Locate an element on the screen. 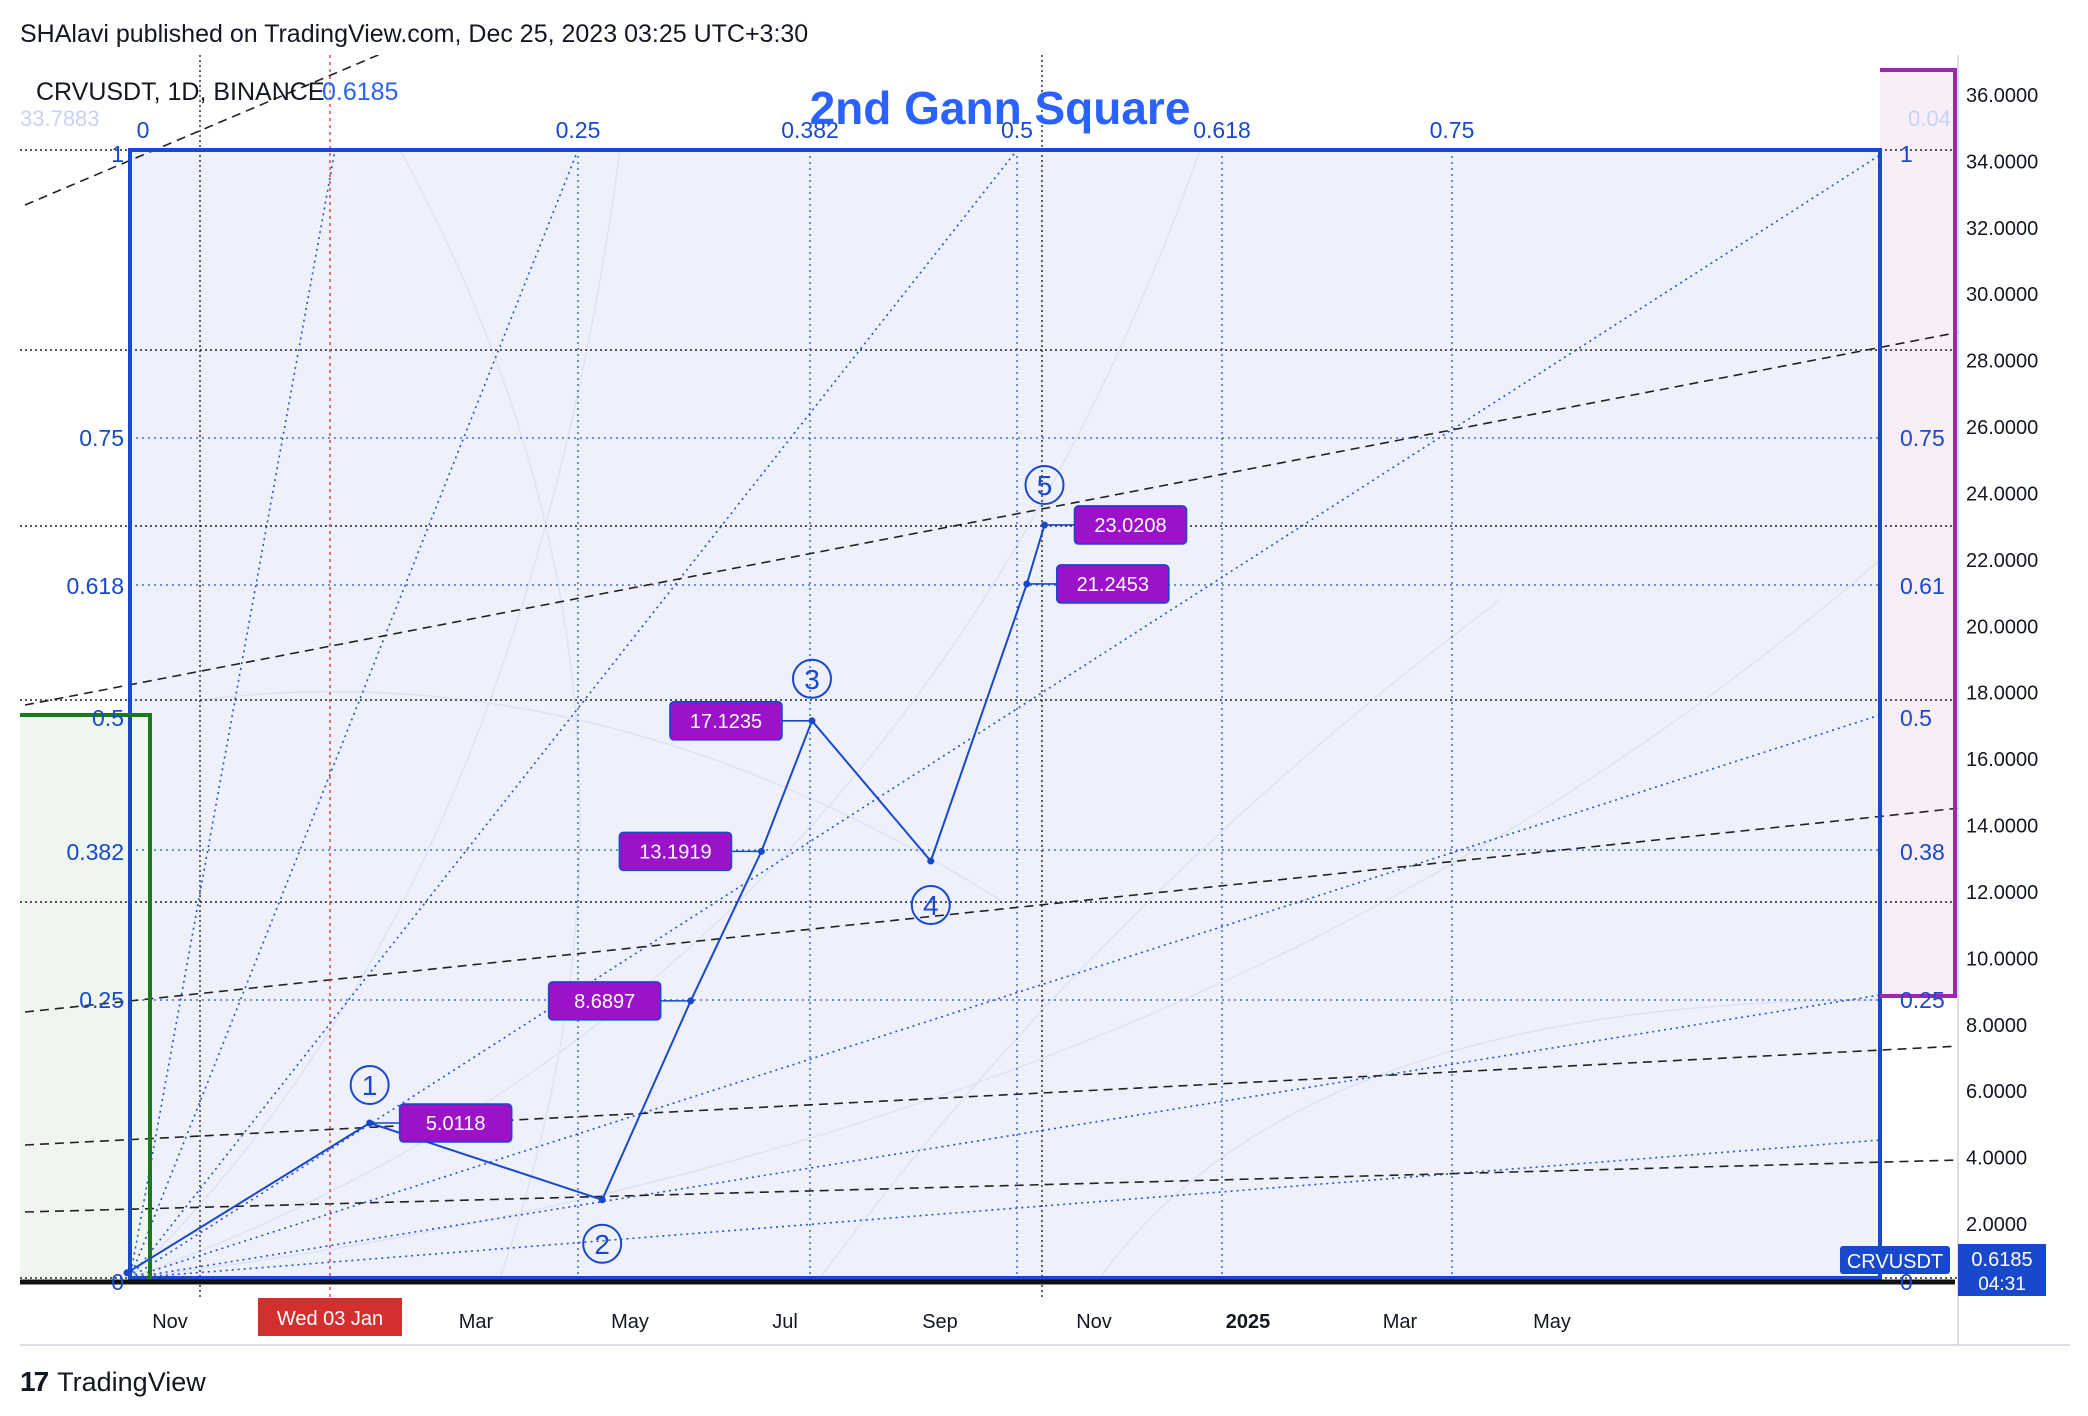 The image size is (2088, 1416). gann-left-levels: 1 0.75 0.618 0.5 0.382 0.25 0 is located at coordinates (95, 718).